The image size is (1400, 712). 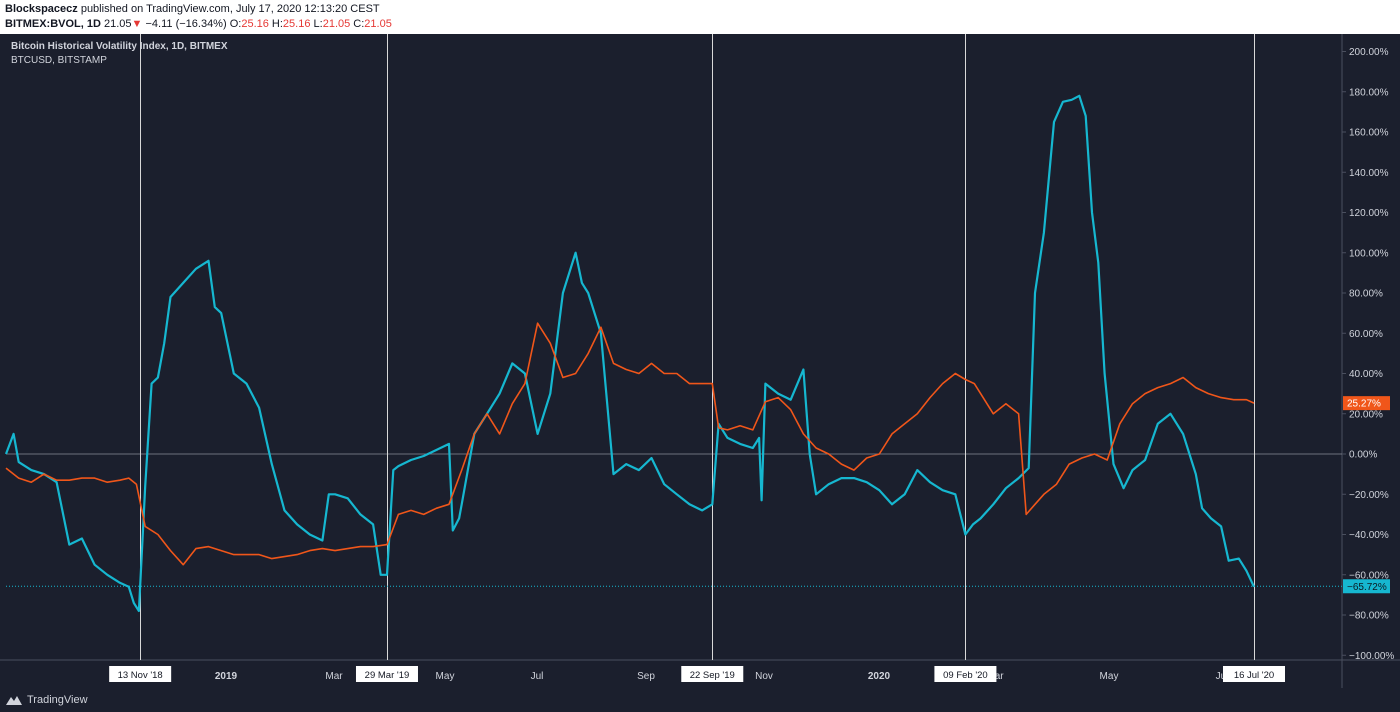 I want to click on legend-subtitle: BTCUSD, BITSTAMP, so click(x=59, y=60).